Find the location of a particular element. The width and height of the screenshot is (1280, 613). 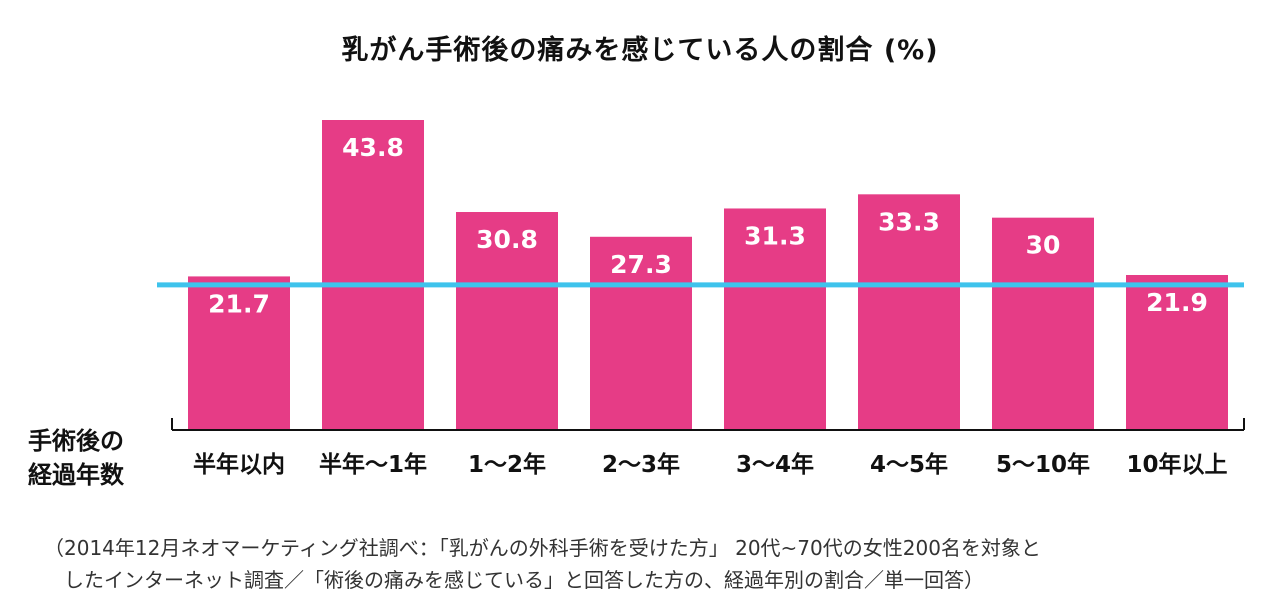

x-tick-label-4: 2〜3年 is located at coordinates (641, 464).